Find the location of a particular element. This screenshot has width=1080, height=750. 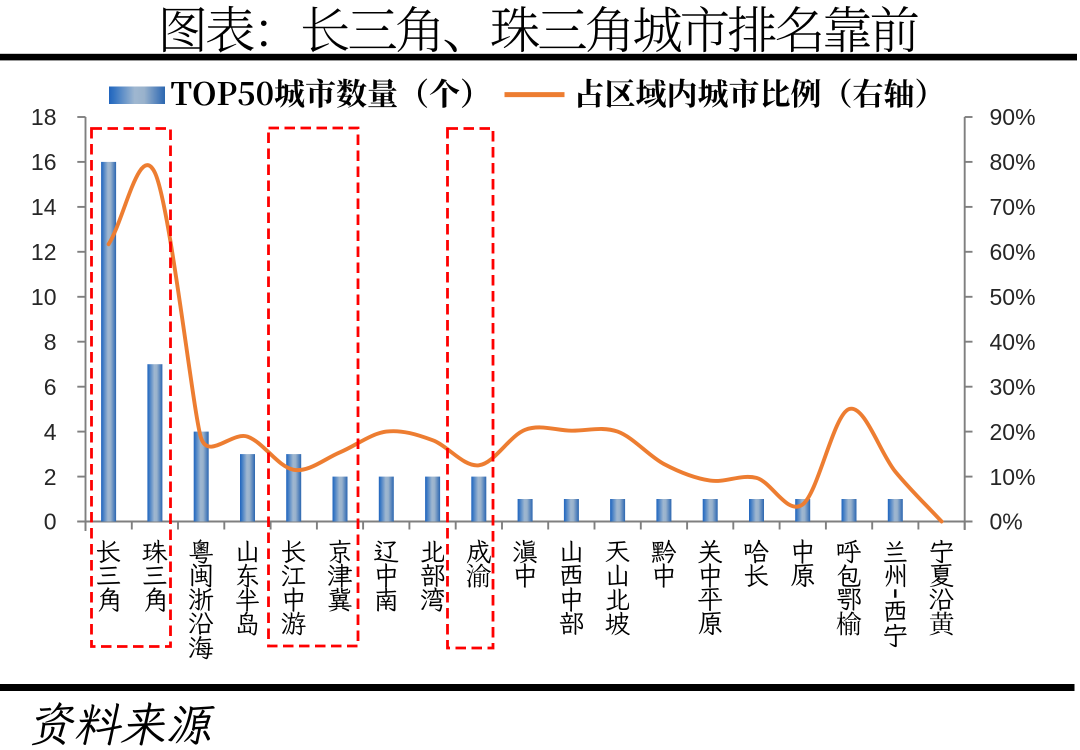

svg-text: 12 is located at coordinates (44, 252).